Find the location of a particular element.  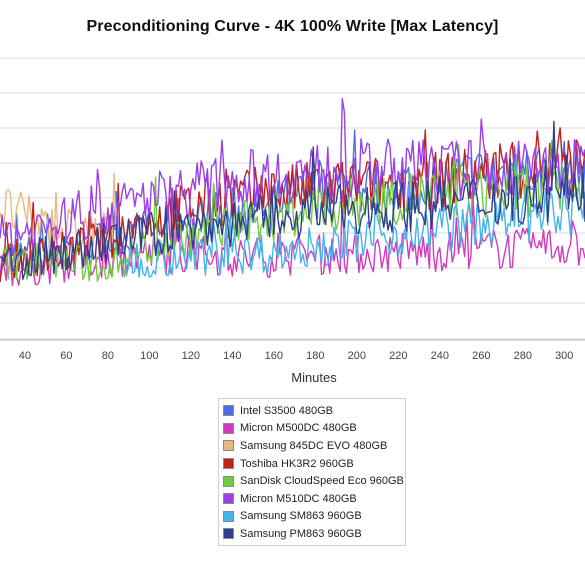

legend-item: Samsung PM863 960GB is located at coordinates (314, 534).